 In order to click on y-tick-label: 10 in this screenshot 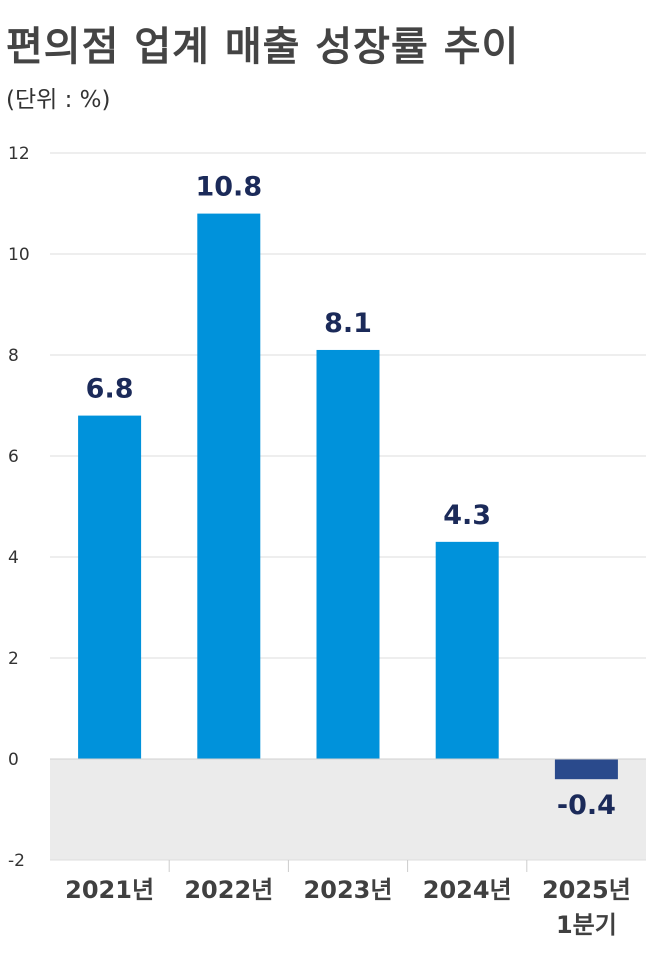, I will do `click(19, 255)`.